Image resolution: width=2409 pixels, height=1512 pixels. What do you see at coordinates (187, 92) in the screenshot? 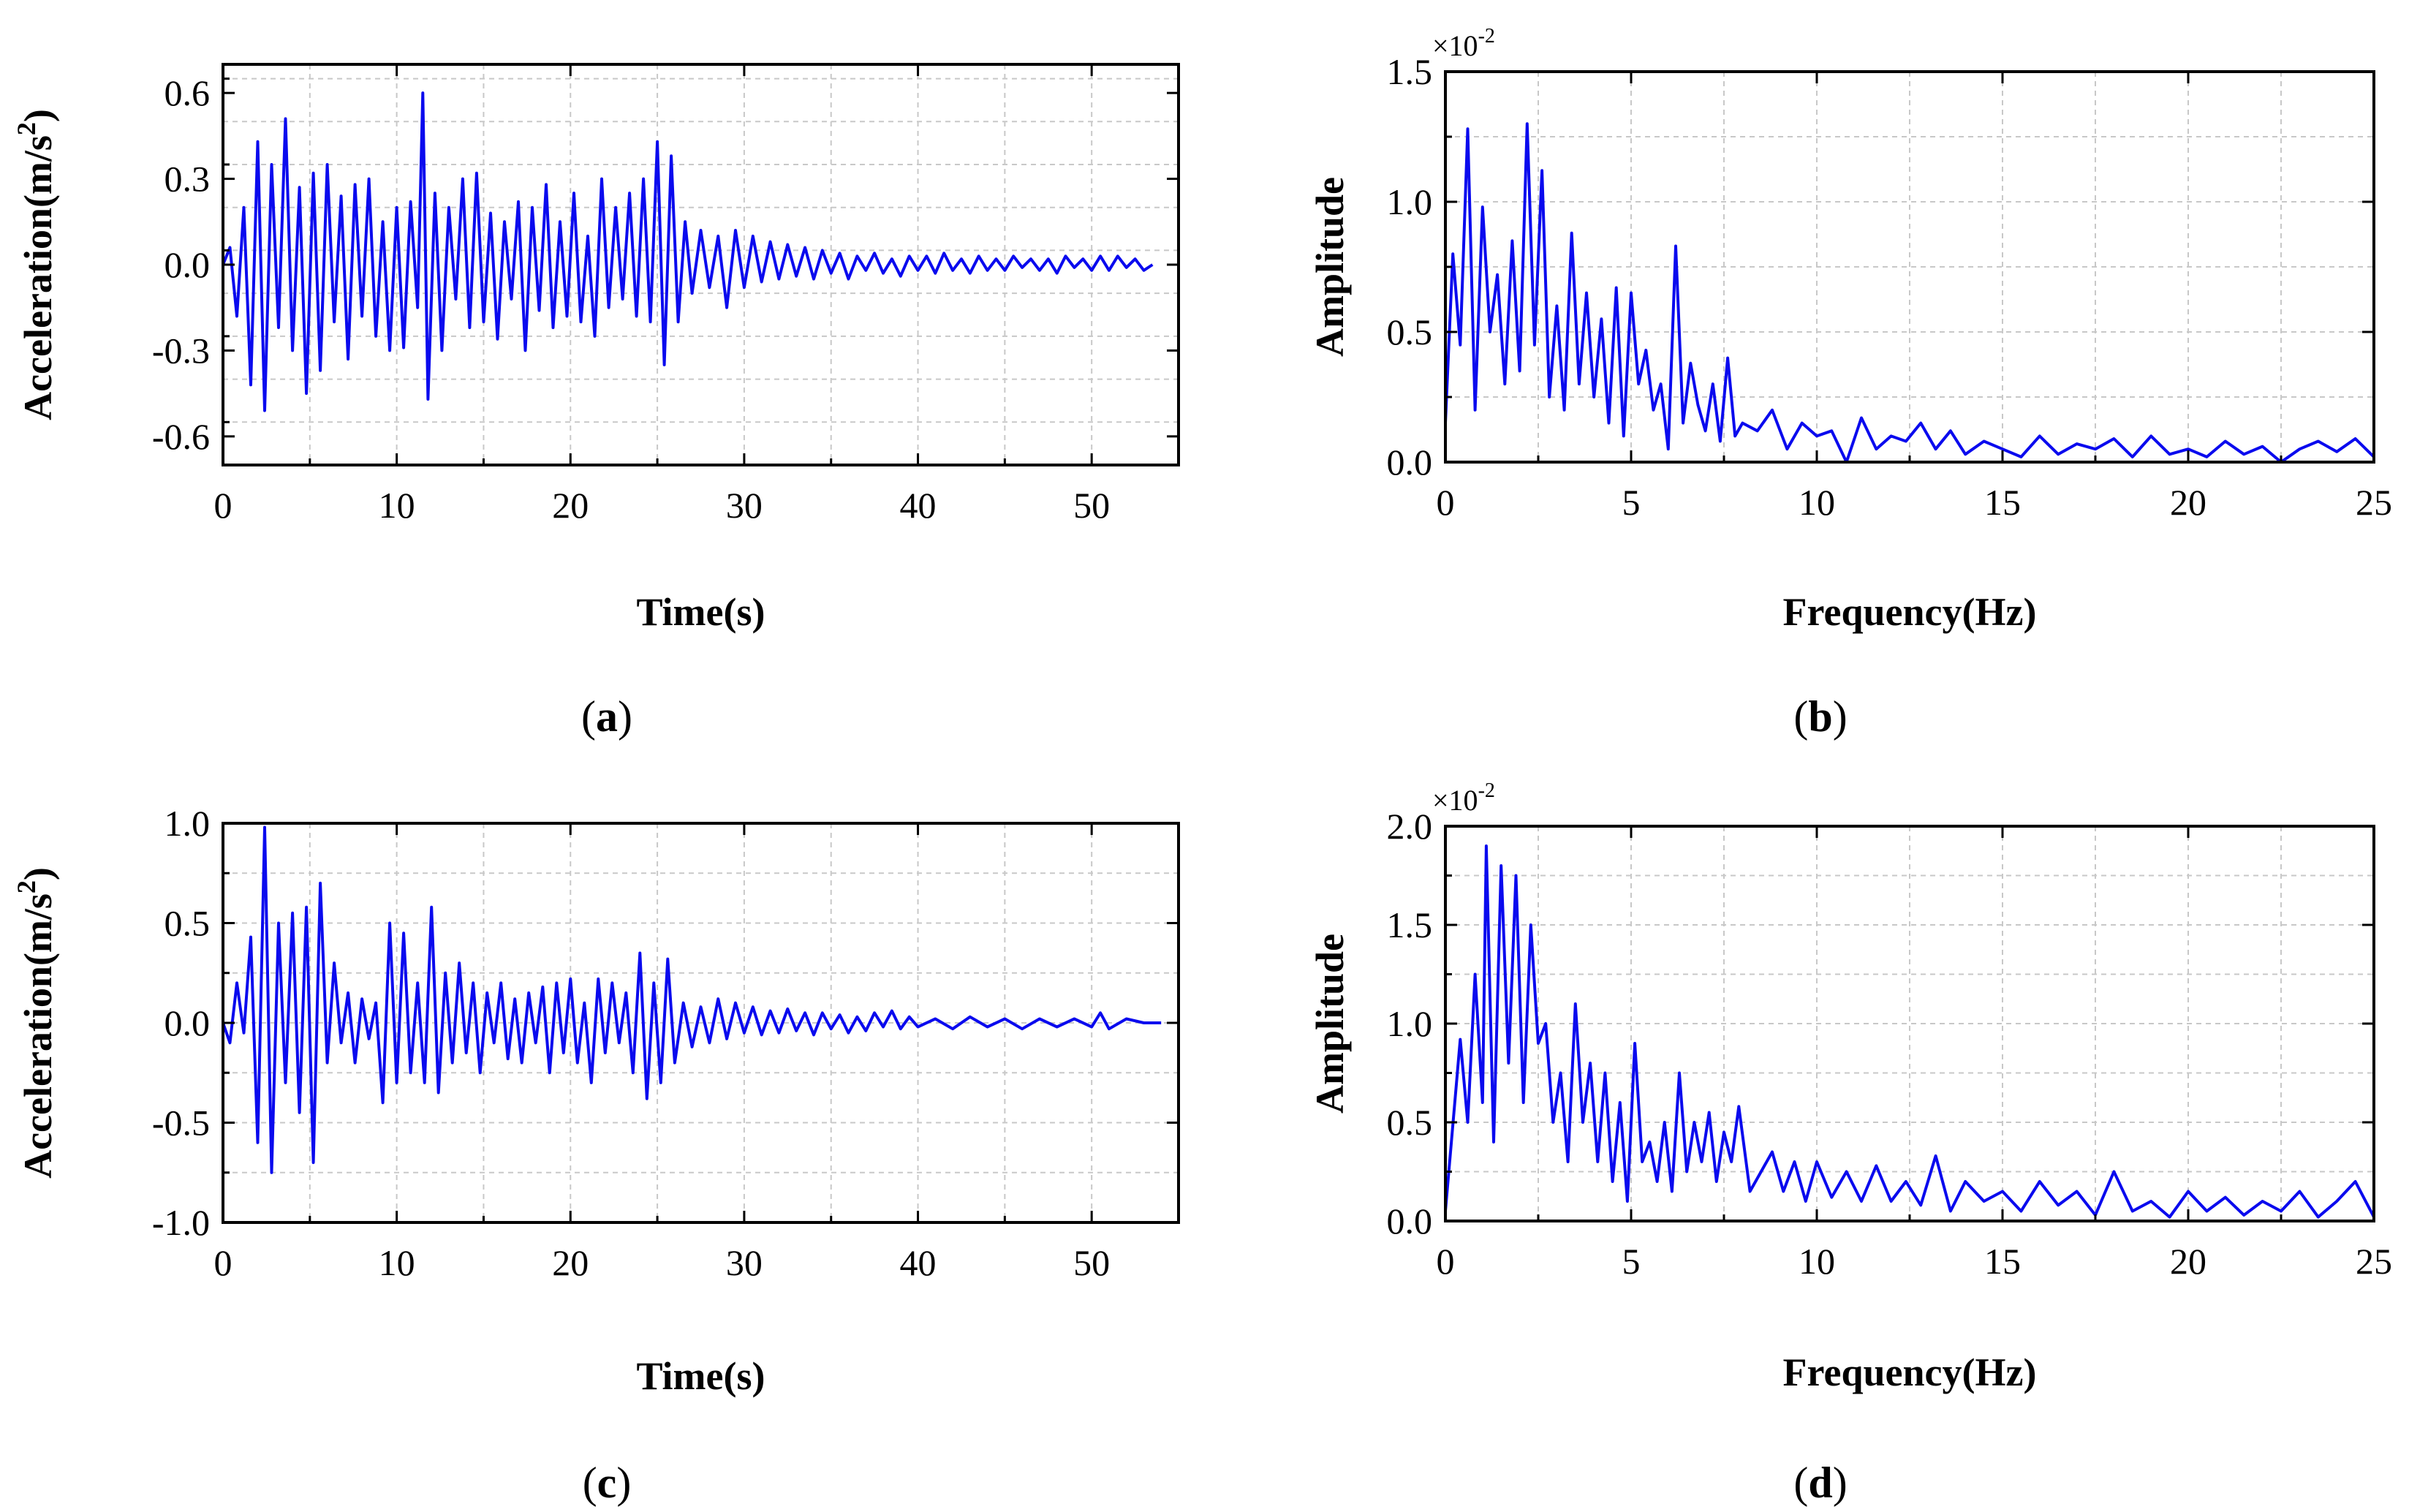
I see `y-tick-label: 0.6` at bounding box center [187, 92].